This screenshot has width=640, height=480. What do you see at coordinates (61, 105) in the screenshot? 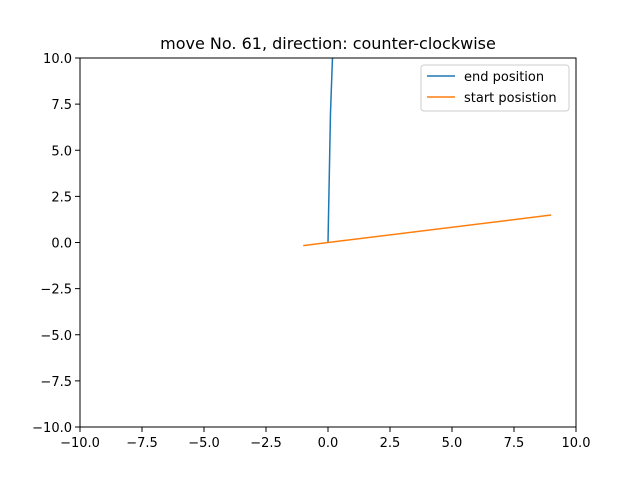
I see `y-tick-label: 7.5` at bounding box center [61, 105].